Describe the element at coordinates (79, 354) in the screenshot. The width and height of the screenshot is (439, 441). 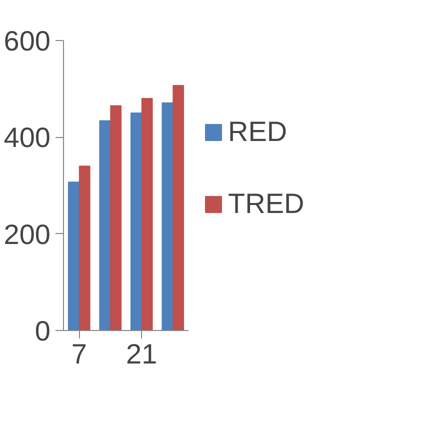
I see `x-tick-label: 7` at that location.